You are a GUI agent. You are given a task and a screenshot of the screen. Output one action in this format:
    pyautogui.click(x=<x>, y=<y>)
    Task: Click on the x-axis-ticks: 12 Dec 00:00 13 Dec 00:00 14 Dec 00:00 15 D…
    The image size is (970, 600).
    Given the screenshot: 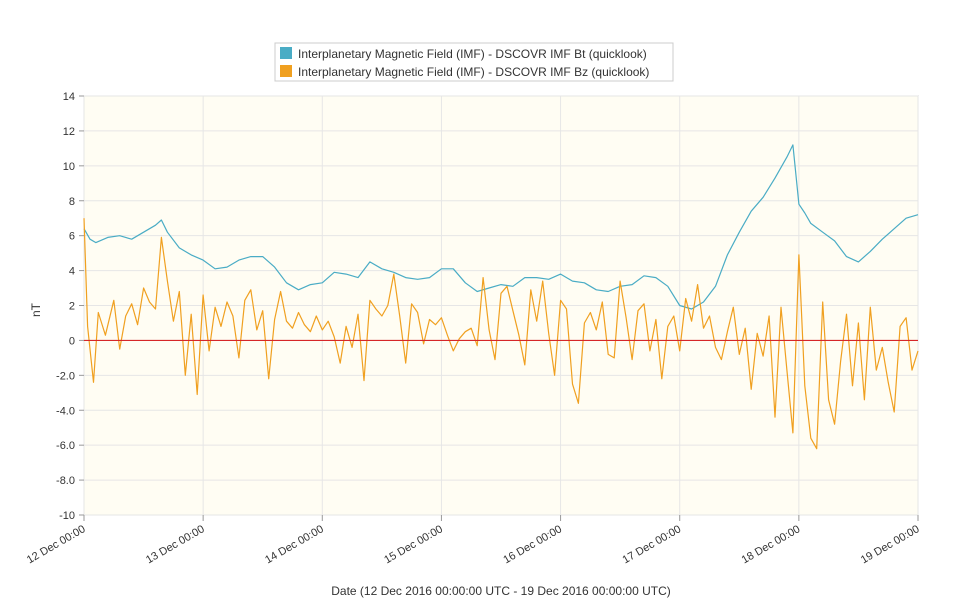 What is the action you would take?
    pyautogui.click(x=473, y=540)
    